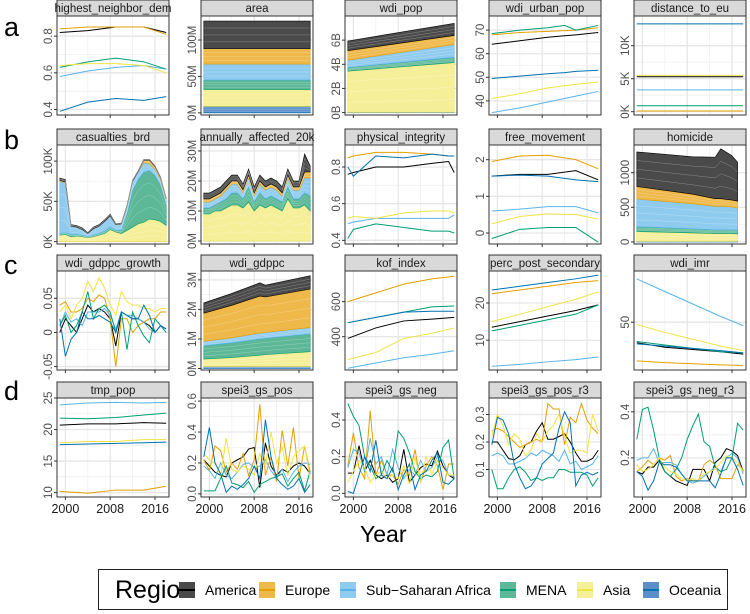 The width and height of the screenshot is (750, 614). Describe the element at coordinates (545, 391) in the screenshot. I see `facet-title: spei3_gs_pos_r3` at that location.